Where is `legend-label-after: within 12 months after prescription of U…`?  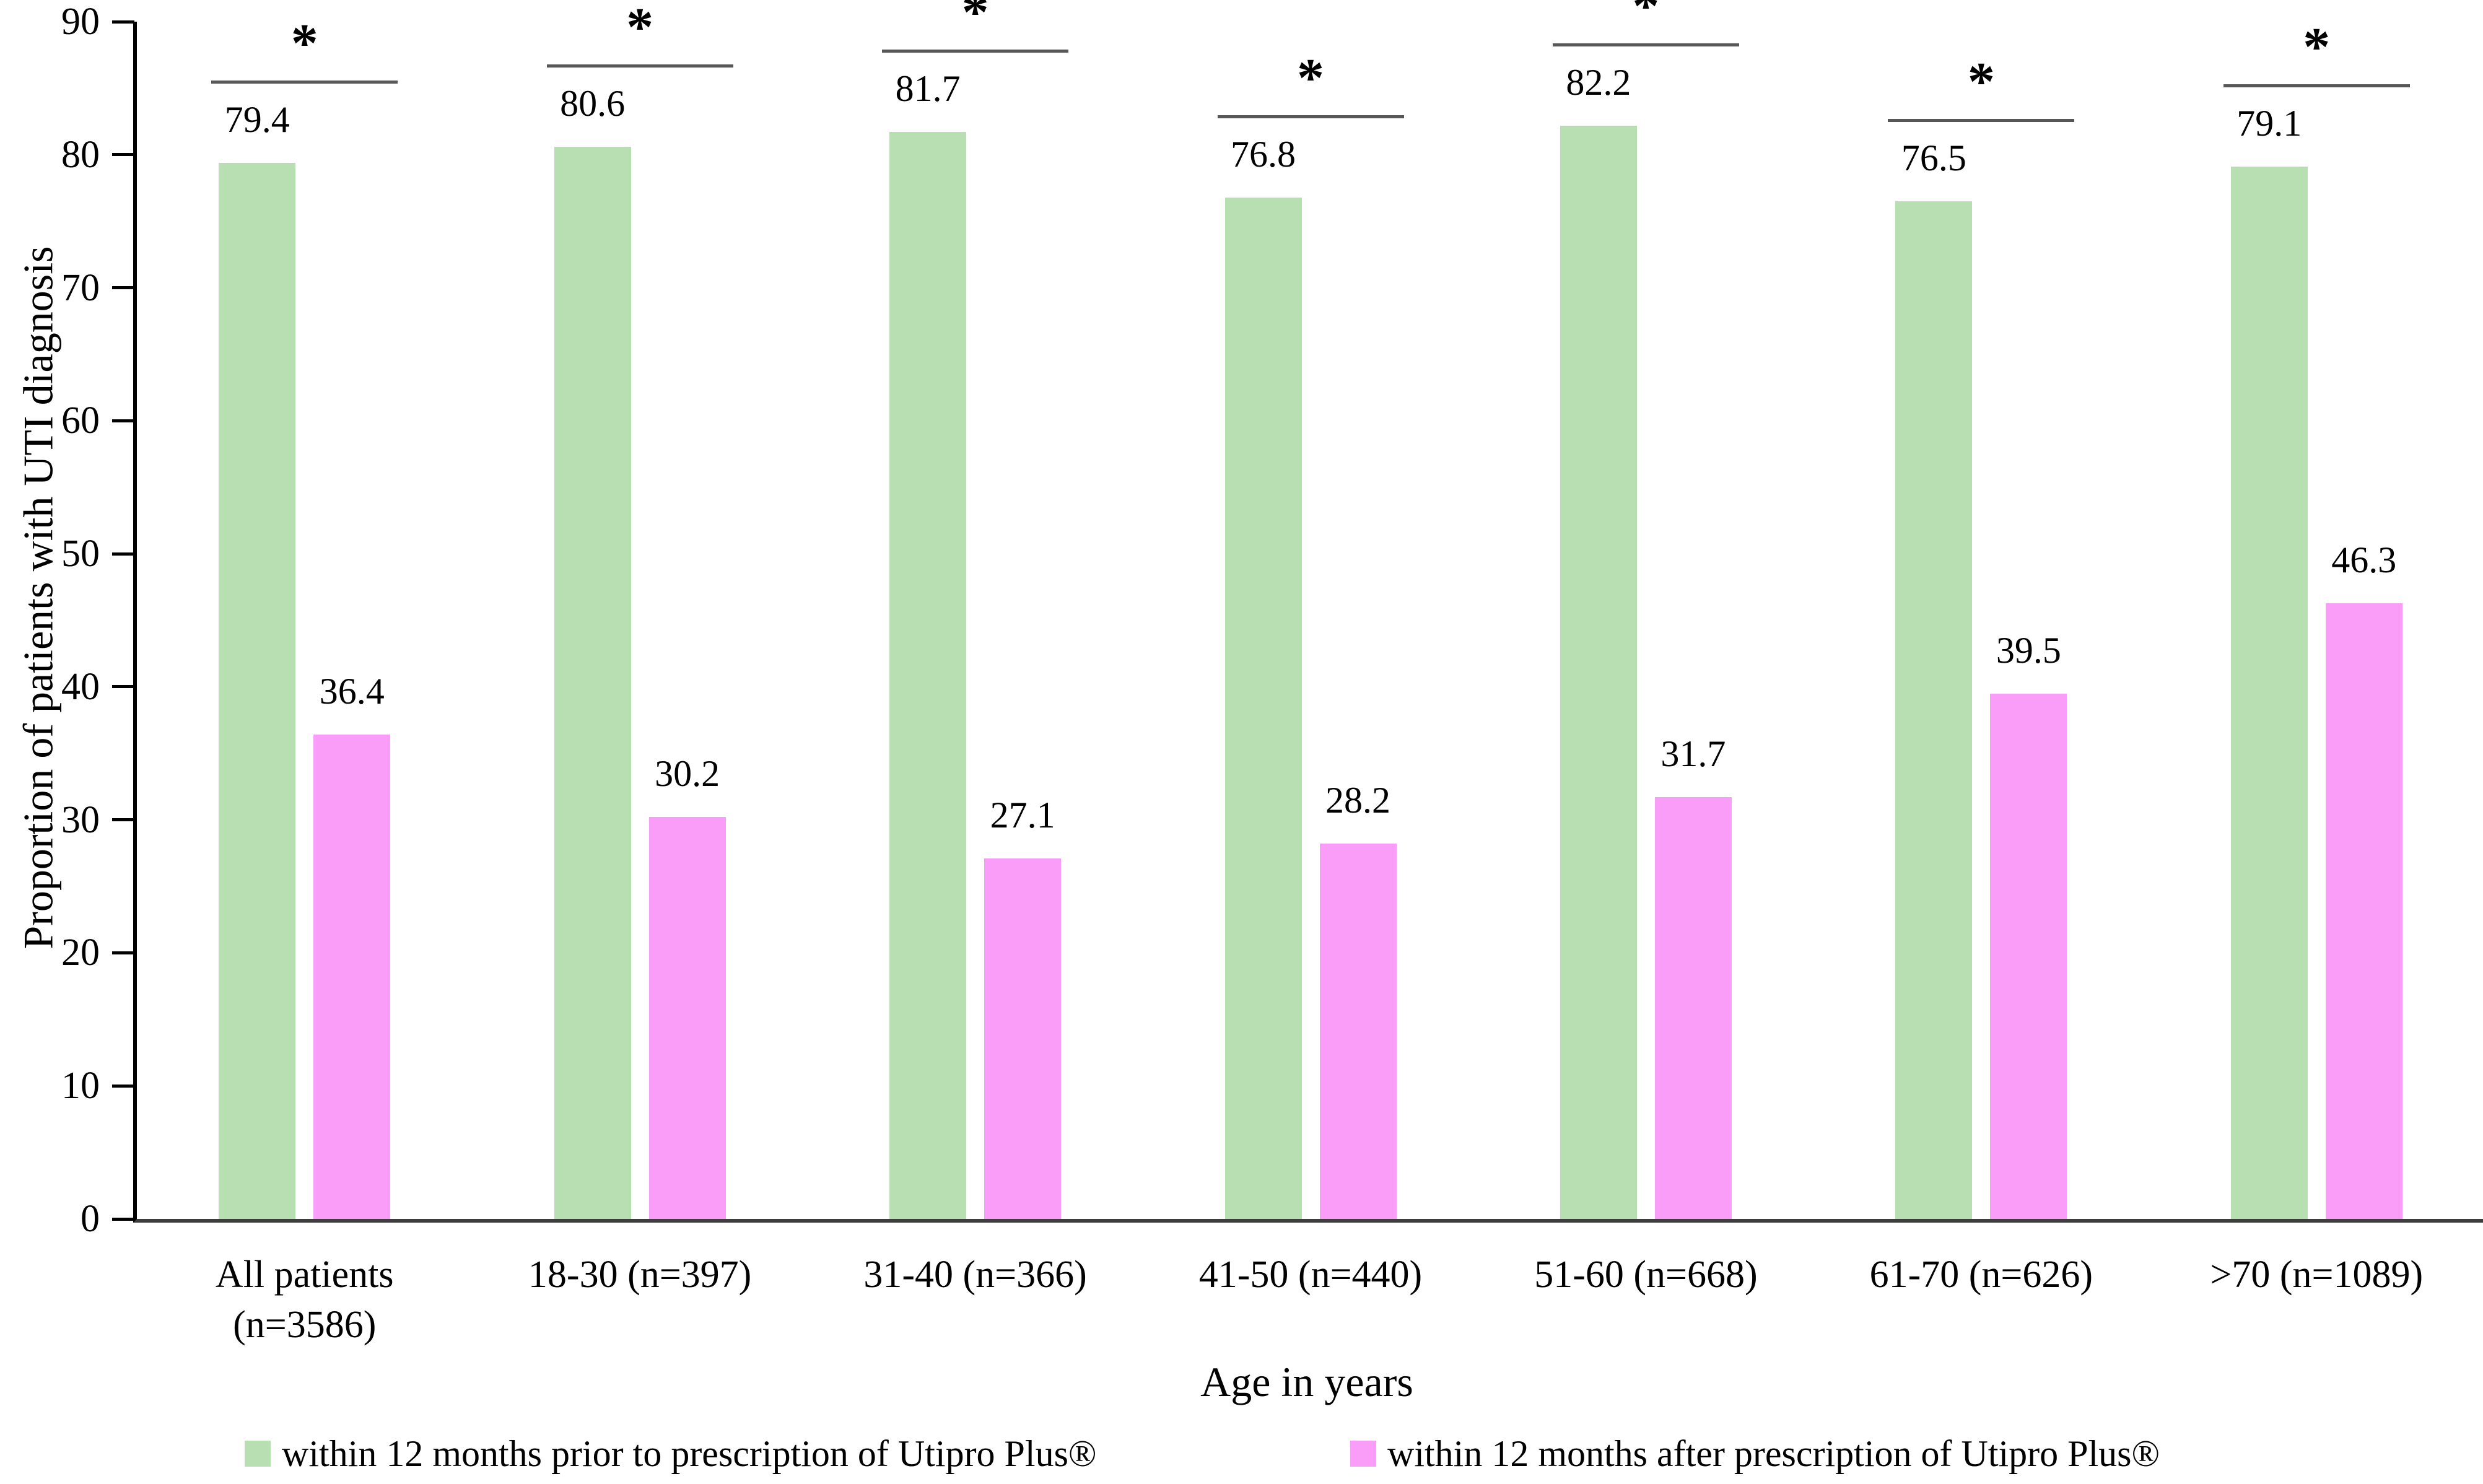 legend-label-after: within 12 months after prescription of U… is located at coordinates (1773, 1453).